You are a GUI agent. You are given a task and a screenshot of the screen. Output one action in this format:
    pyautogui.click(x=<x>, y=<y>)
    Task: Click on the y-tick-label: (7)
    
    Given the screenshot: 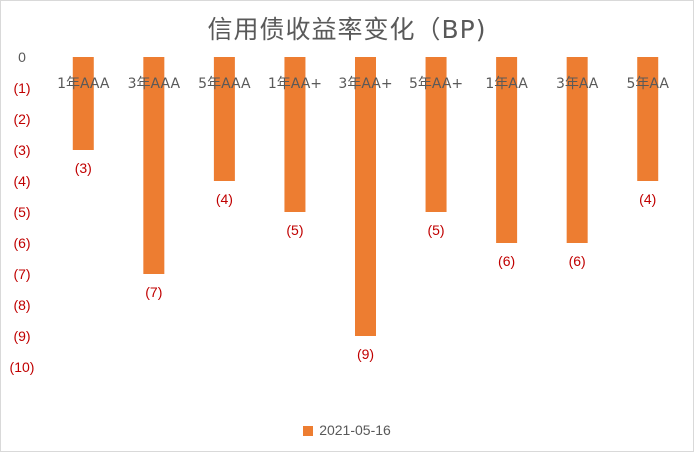 What is the action you would take?
    pyautogui.click(x=21, y=274)
    